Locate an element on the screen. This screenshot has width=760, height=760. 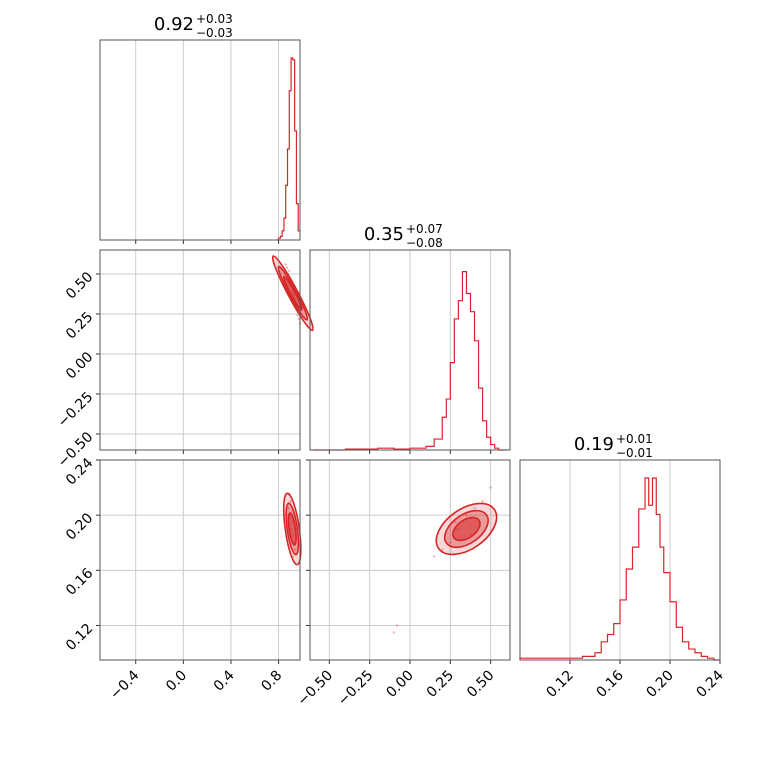
panel-hist-param2 is located at coordinates (410, 350).